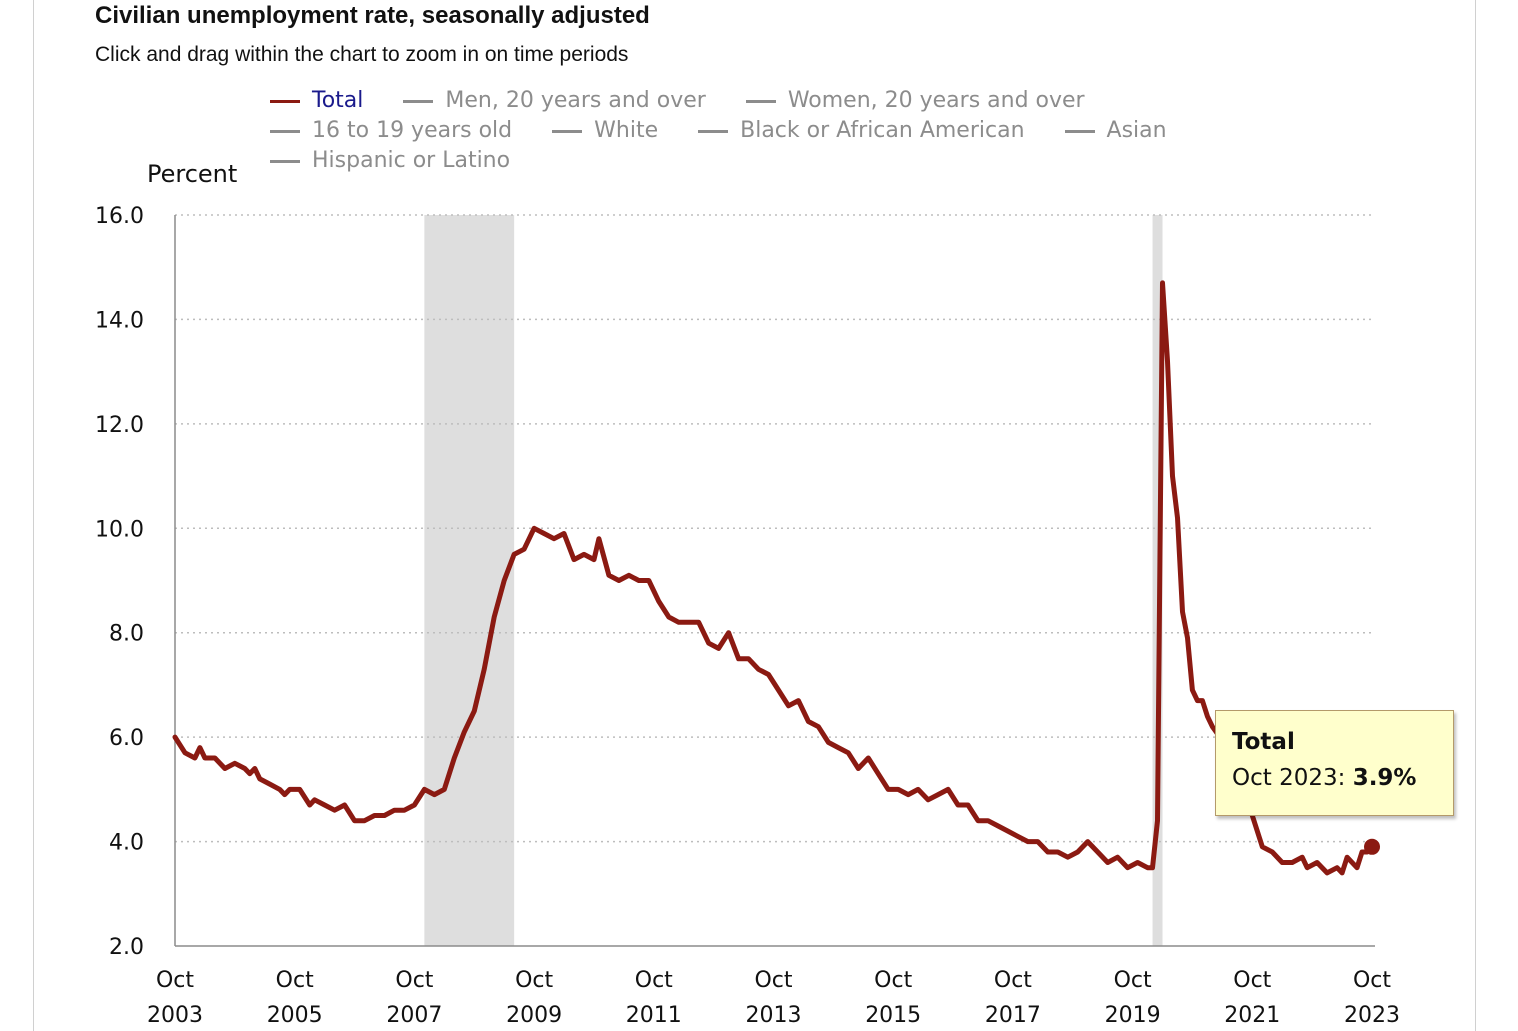  Describe the element at coordinates (626, 130) in the screenshot. I see `legend-label: White` at that location.